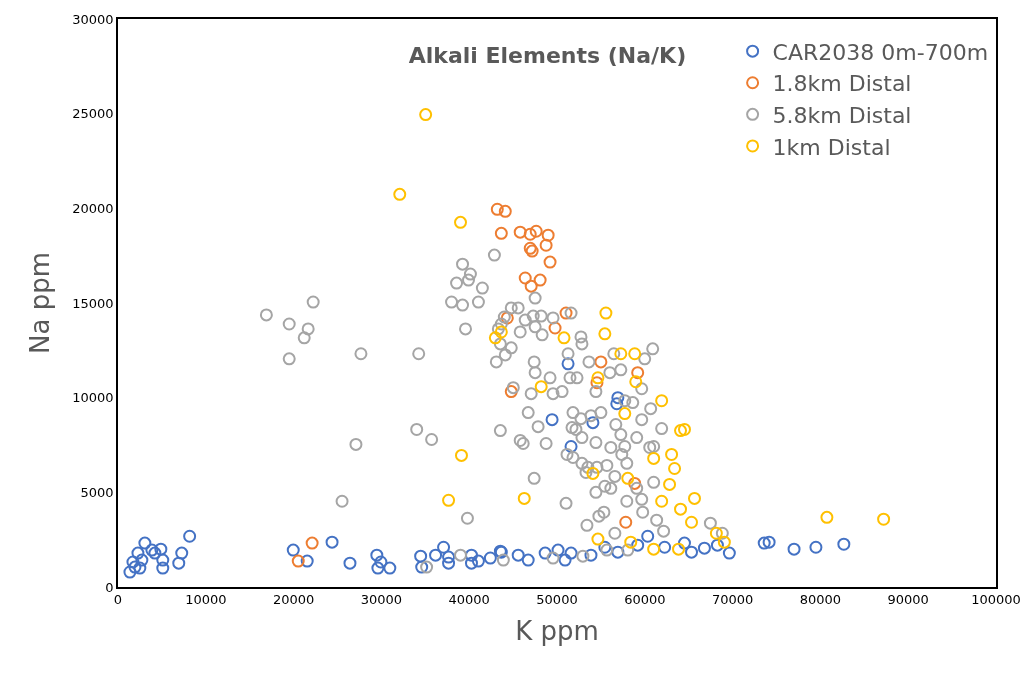 The height and width of the screenshot is (673, 1033). I want to click on y-axis-title: Na ppm, so click(40, 303).